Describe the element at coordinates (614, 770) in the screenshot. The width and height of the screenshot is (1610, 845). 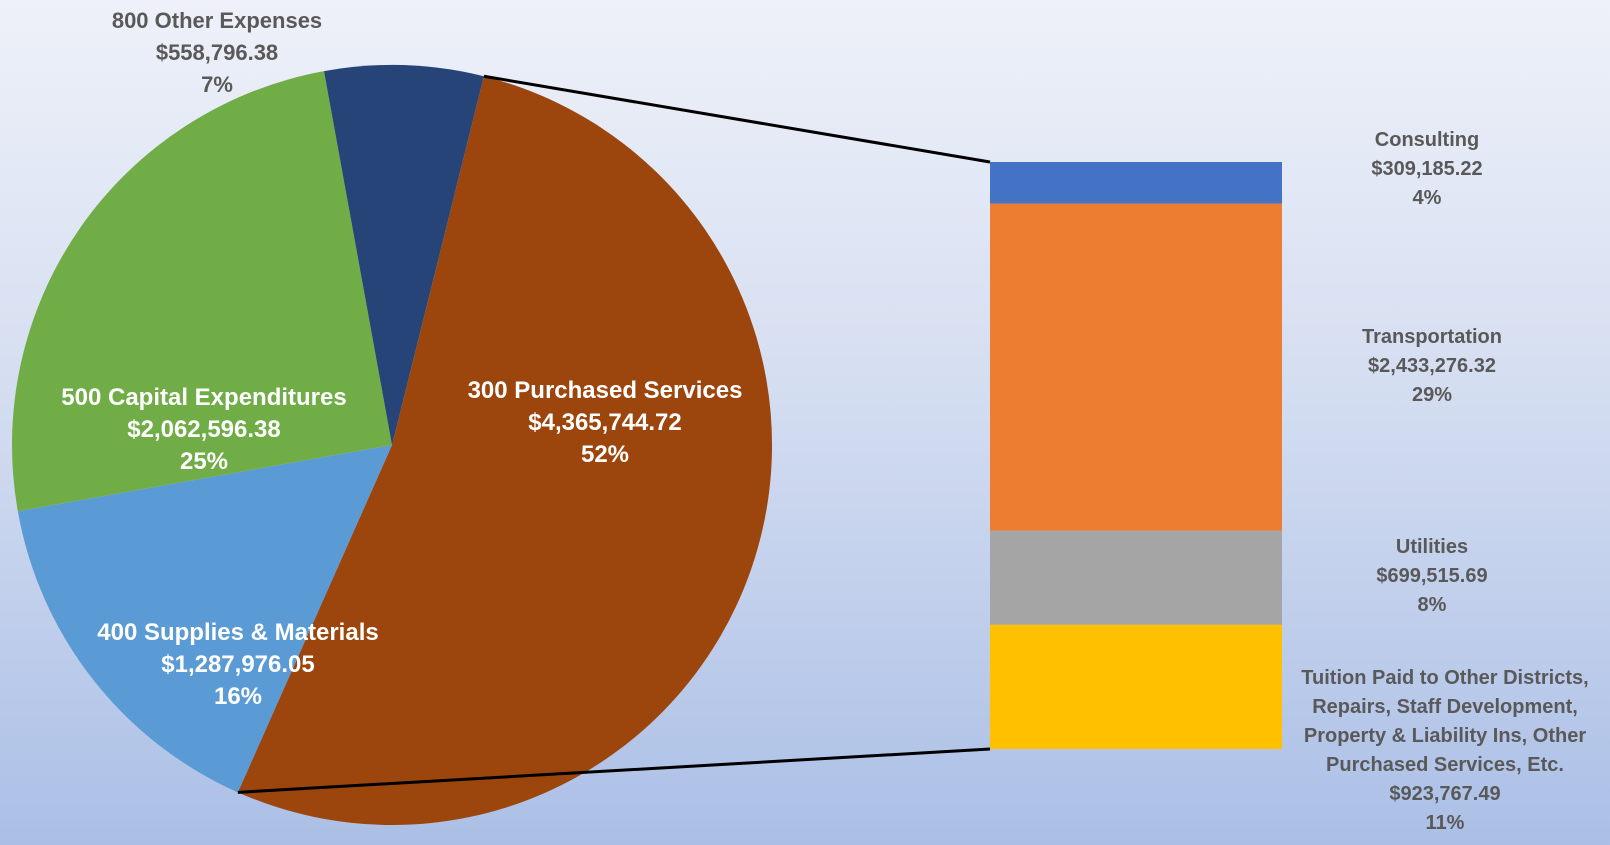
I see `connector-line-bottom` at that location.